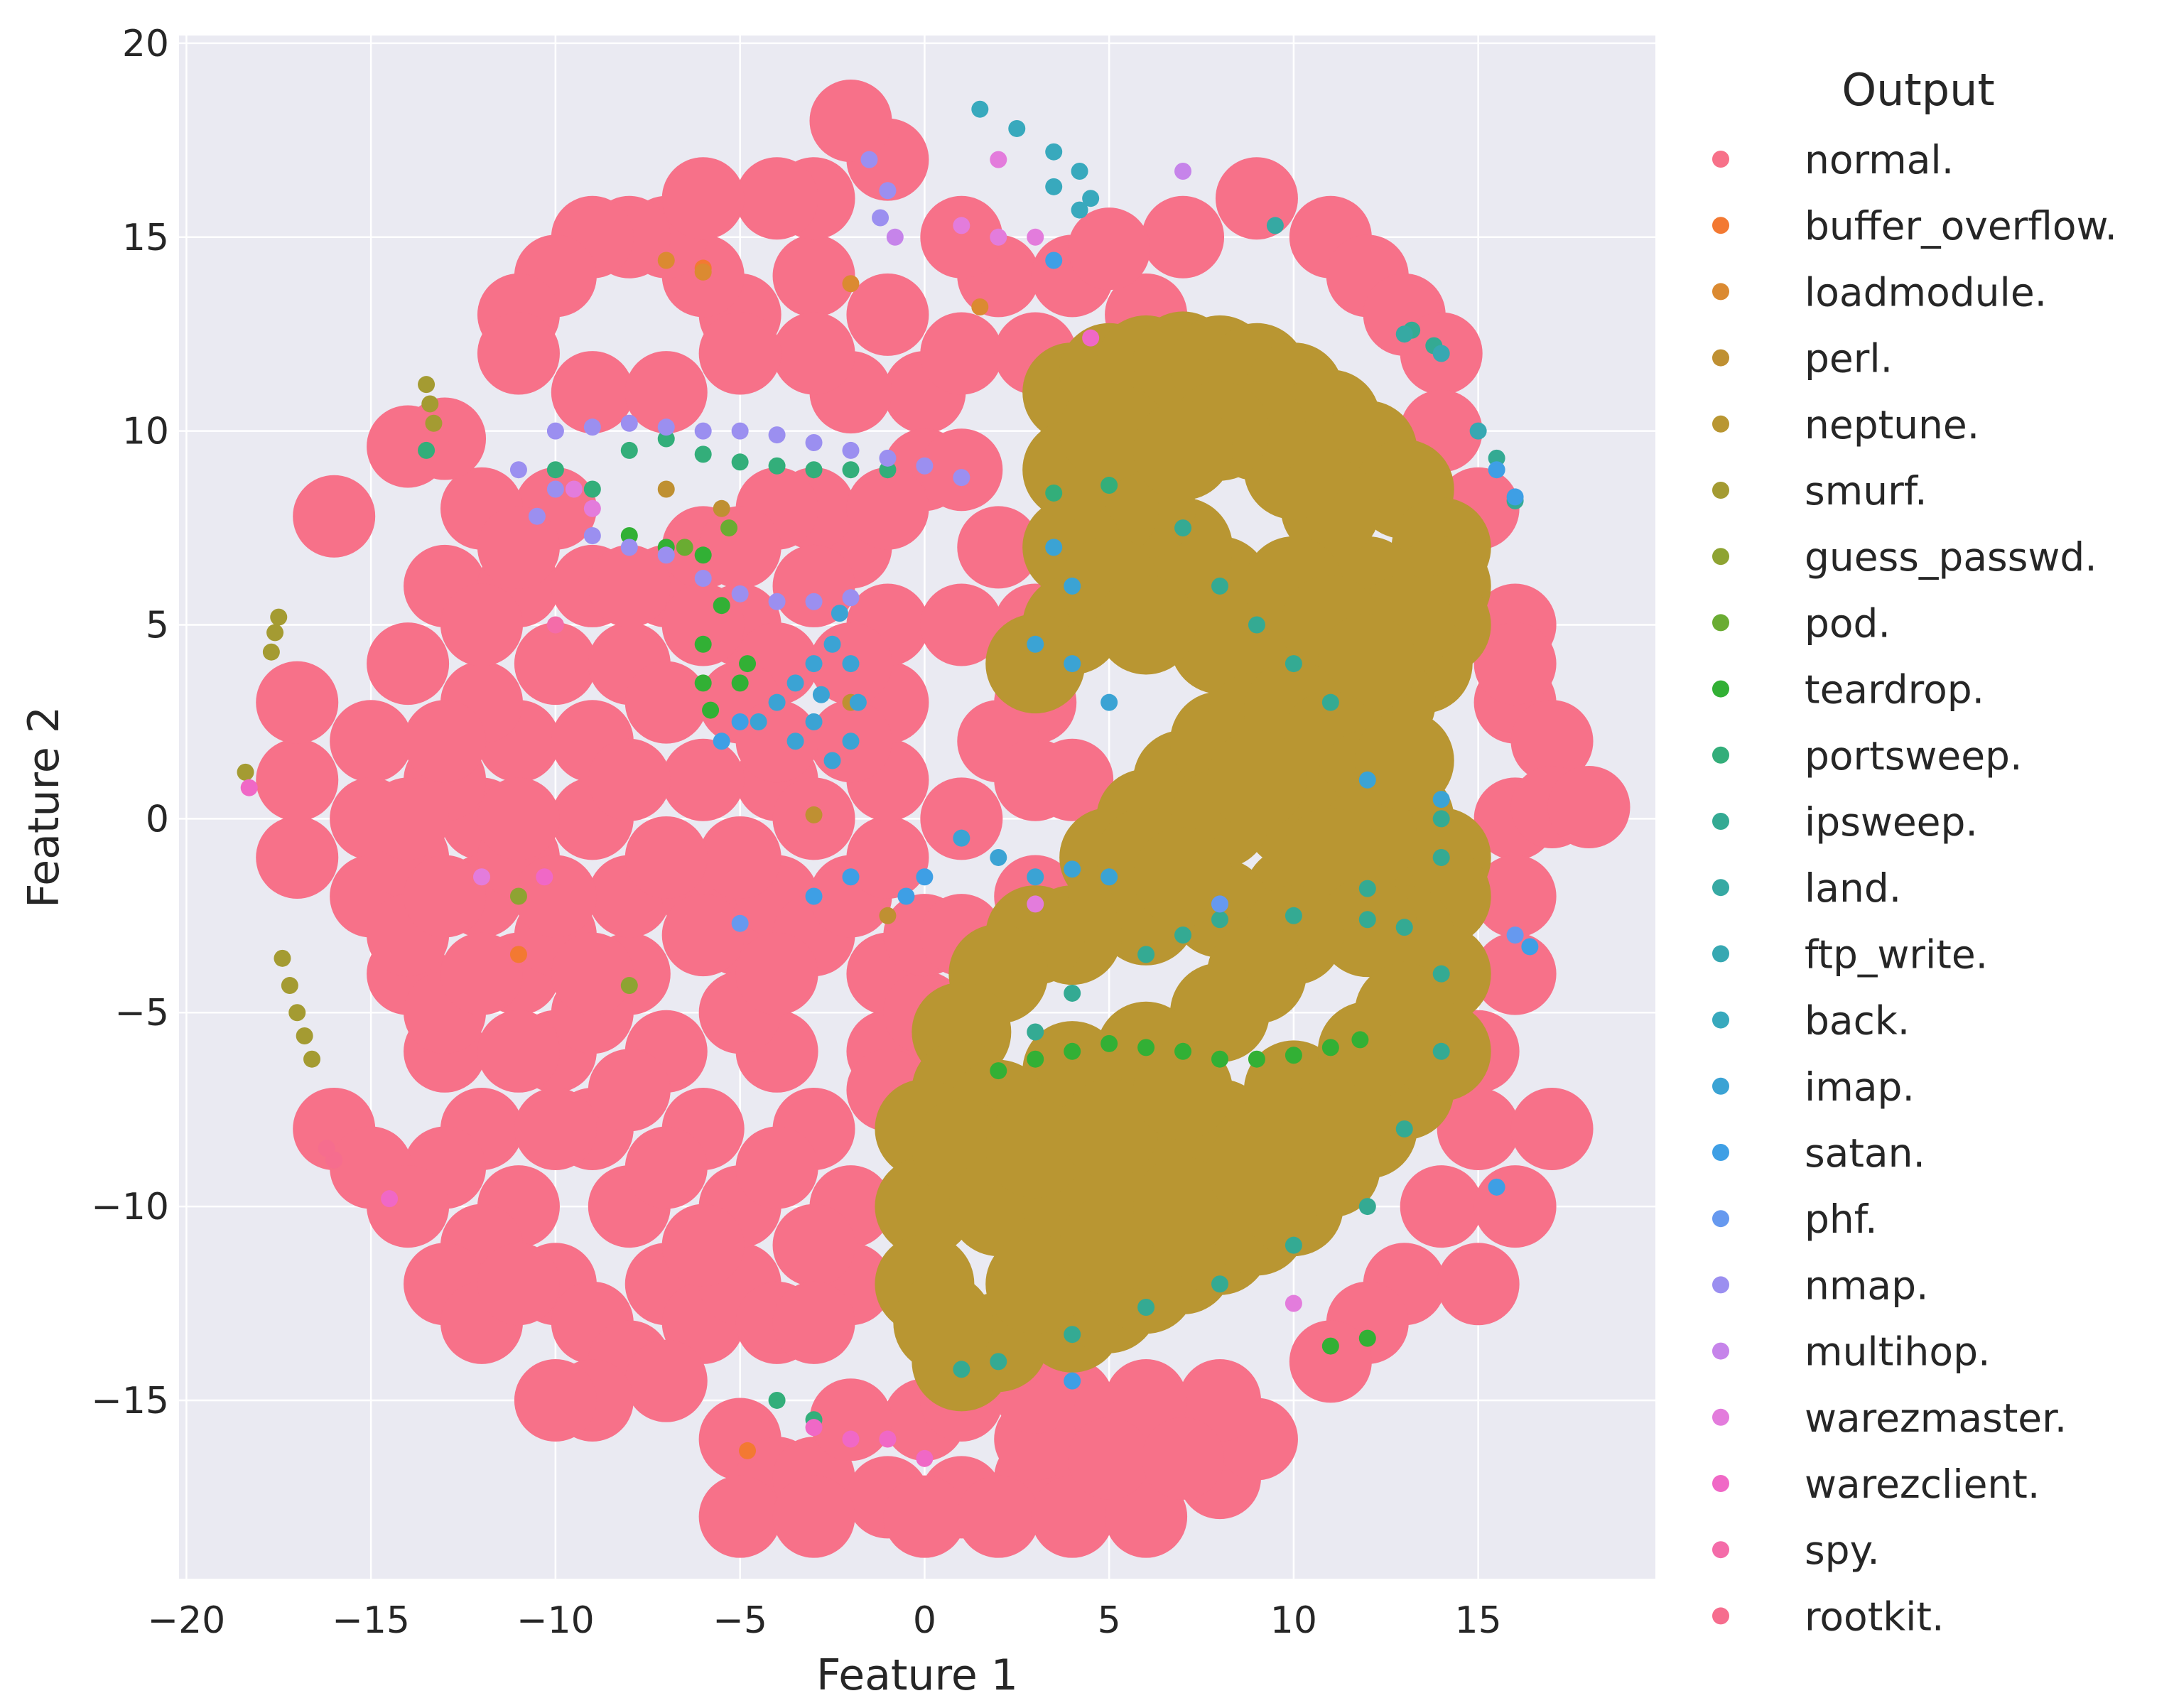  What do you see at coordinates (1853, 888) in the screenshot?
I see `legend-label: land.` at bounding box center [1853, 888].